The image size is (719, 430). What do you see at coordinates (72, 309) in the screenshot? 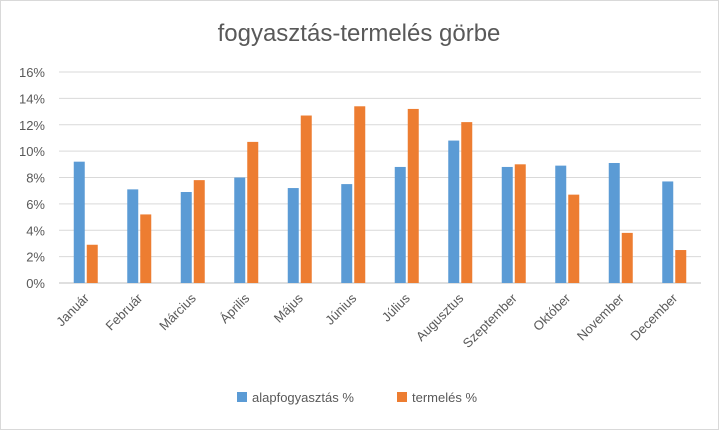
I see `x-tick-label: Január` at bounding box center [72, 309].